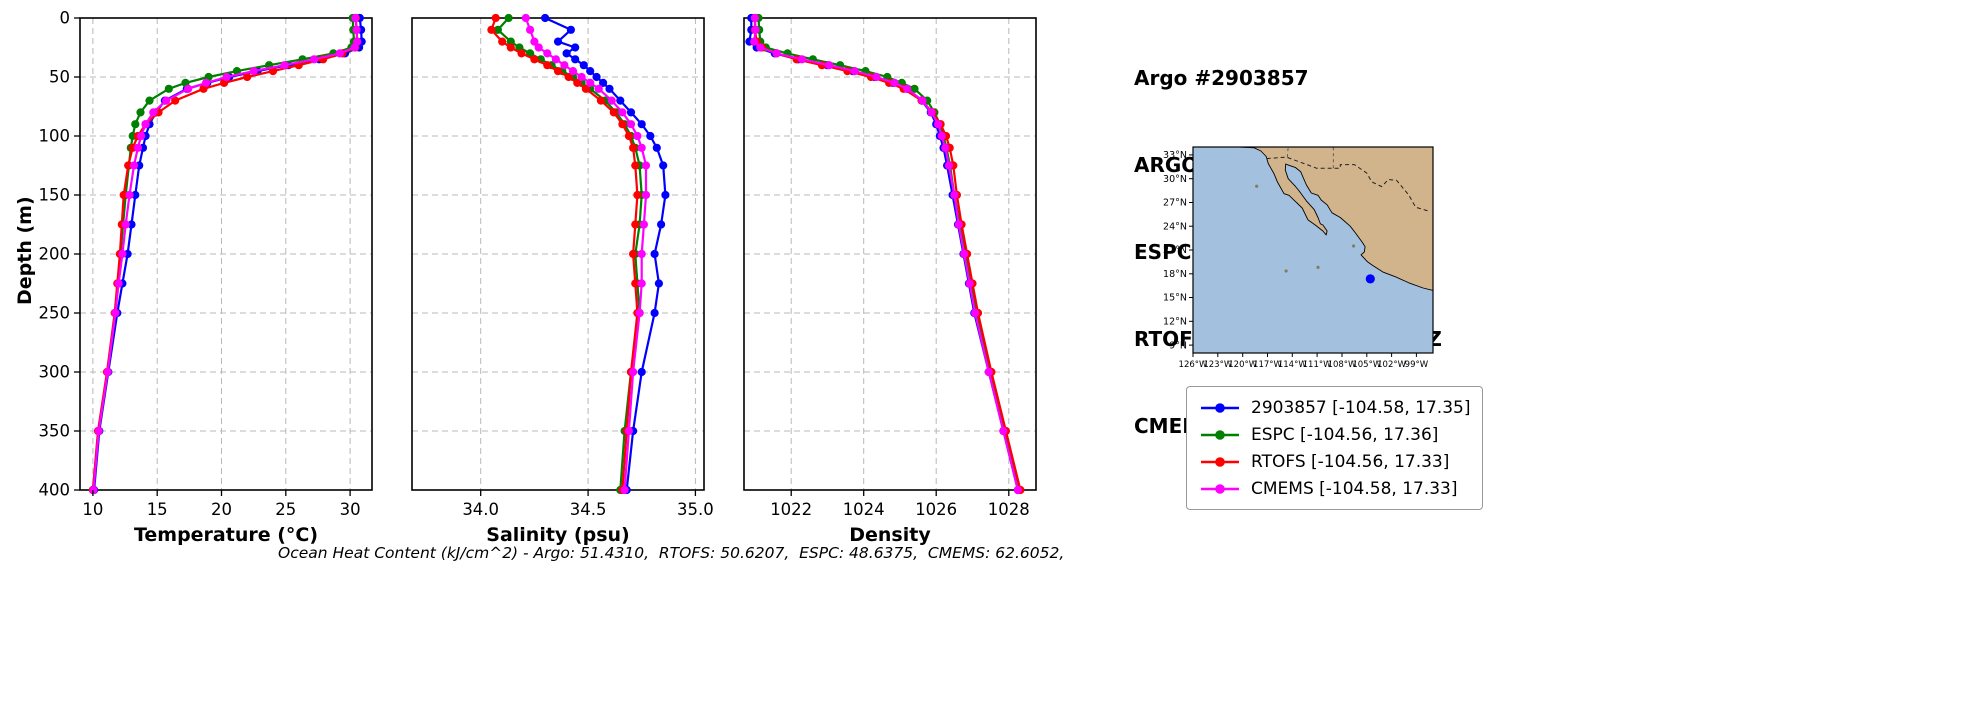 The height and width of the screenshot is (712, 1967). I want to click on svg-text: 34.5, so click(588, 509).